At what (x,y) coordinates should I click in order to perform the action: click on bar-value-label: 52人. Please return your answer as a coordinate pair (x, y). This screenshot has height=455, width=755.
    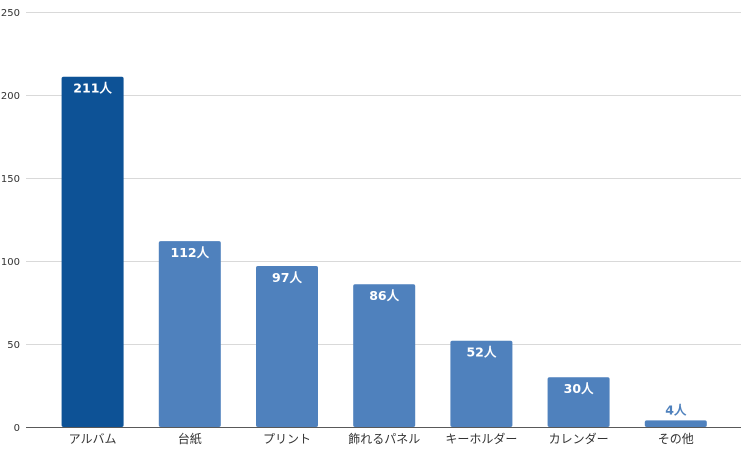
    Looking at the image, I should click on (481, 352).